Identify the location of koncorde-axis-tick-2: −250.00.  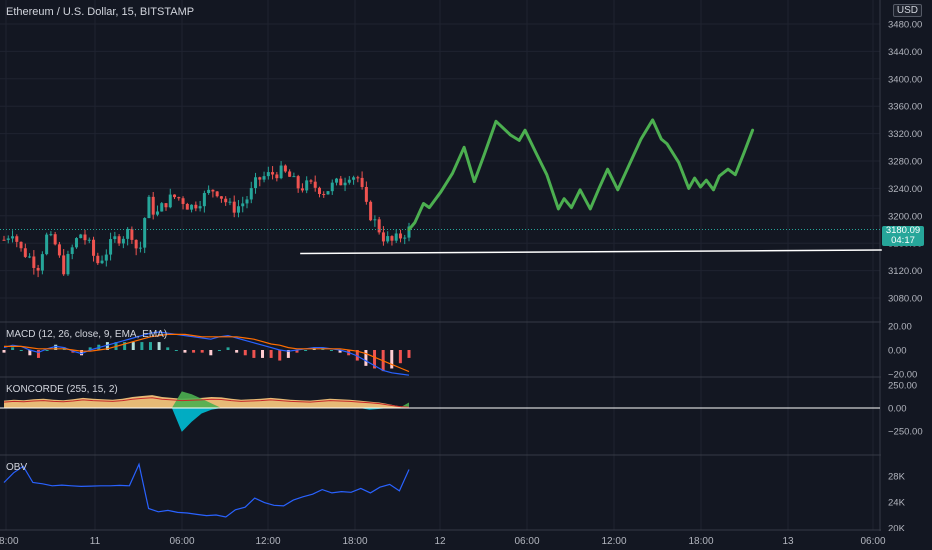
(905, 432).